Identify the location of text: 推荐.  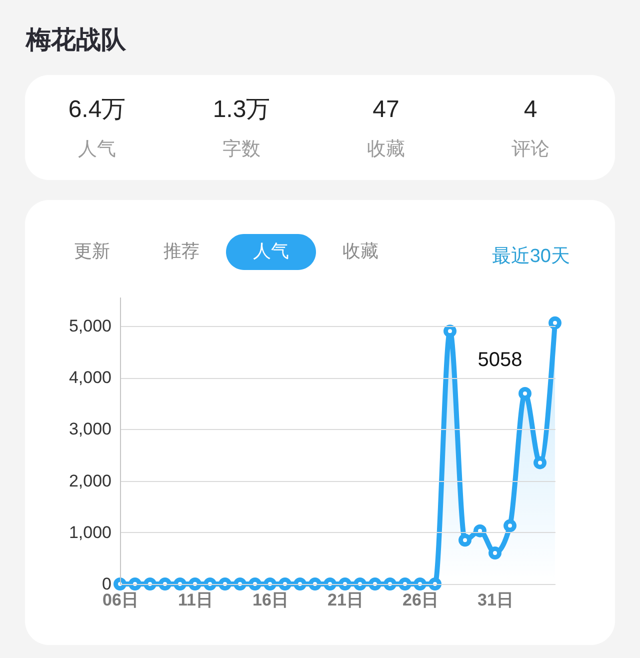
(182, 251).